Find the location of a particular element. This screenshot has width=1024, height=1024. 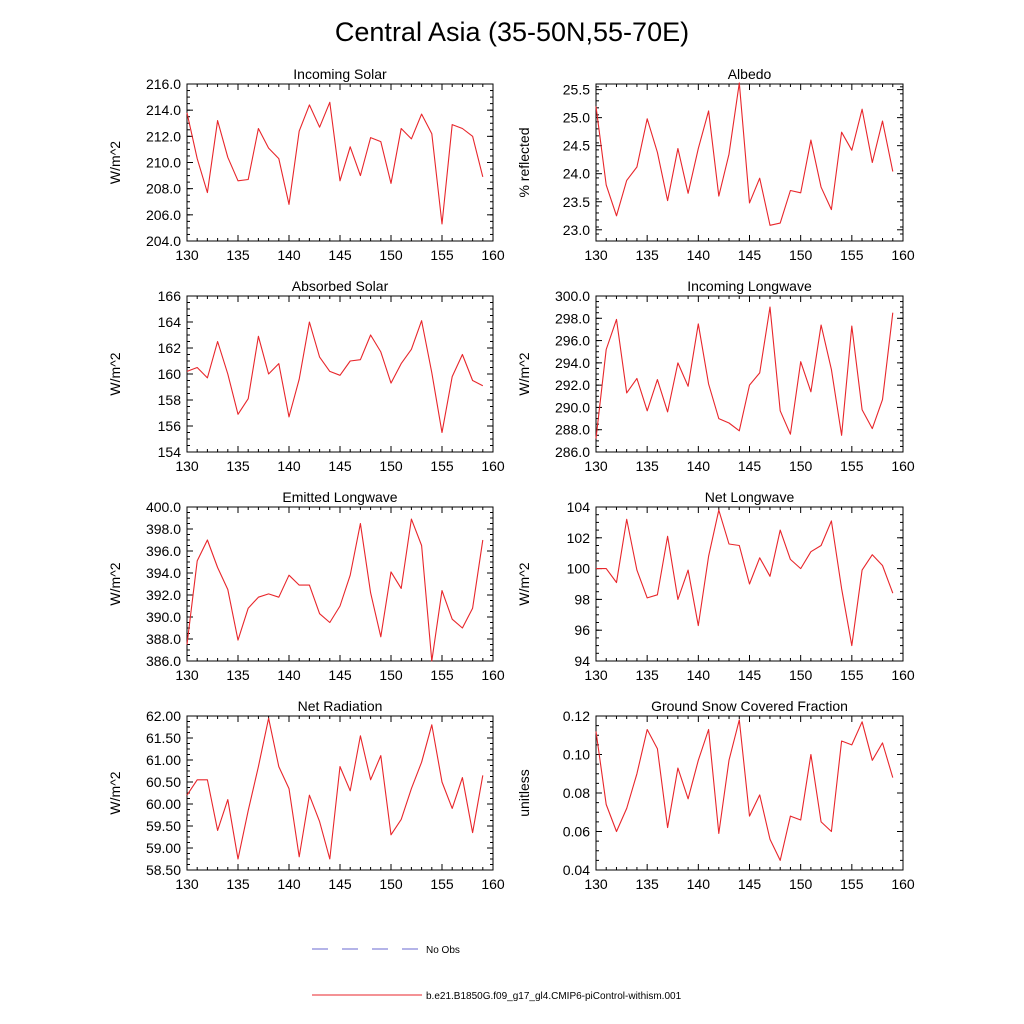

y-tick-label: 60.00 is located at coordinates (163, 804).